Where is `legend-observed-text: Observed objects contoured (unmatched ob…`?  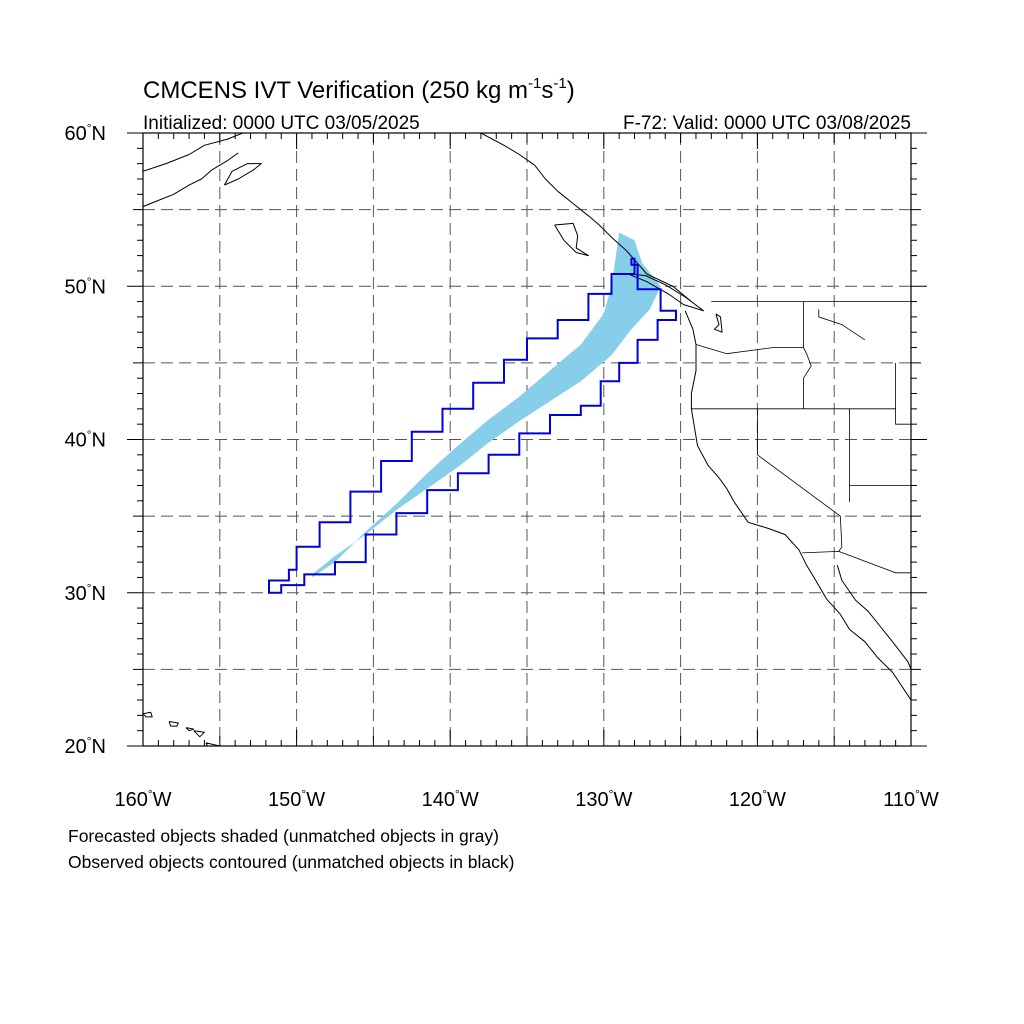 legend-observed-text: Observed objects contoured (unmatched ob… is located at coordinates (291, 862).